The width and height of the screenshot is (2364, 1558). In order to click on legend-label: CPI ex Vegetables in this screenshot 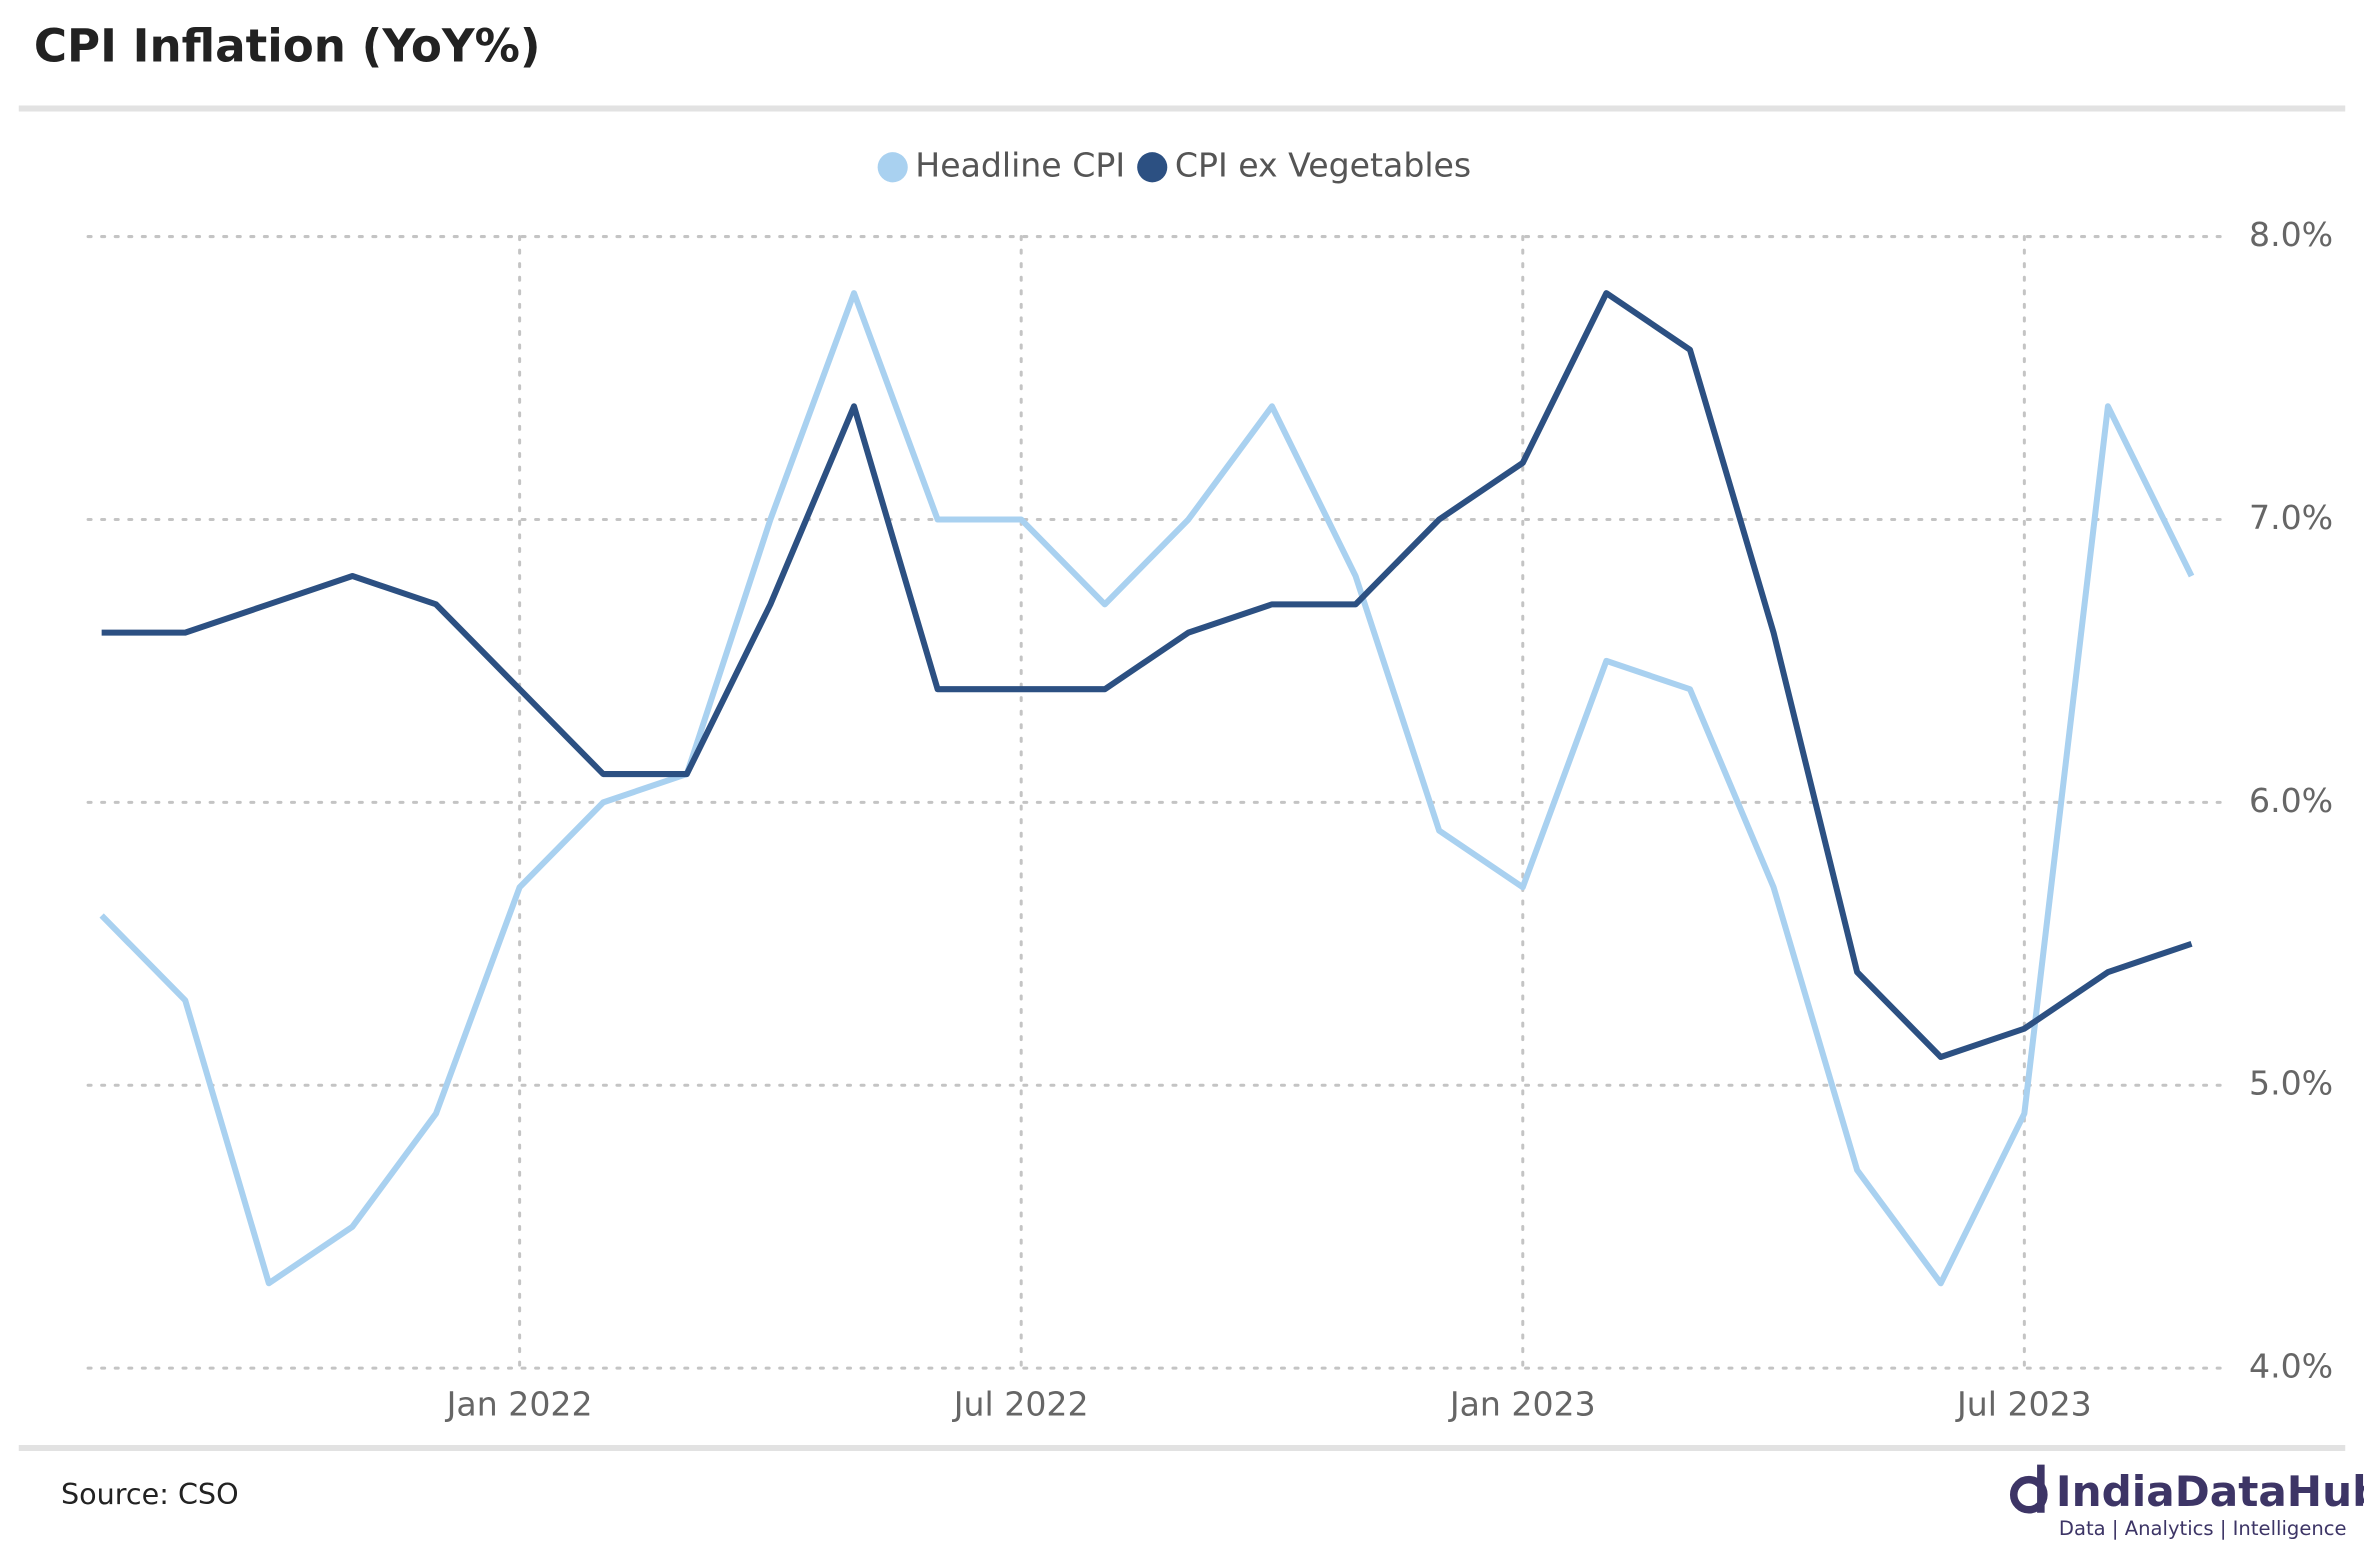, I will do `click(1323, 165)`.